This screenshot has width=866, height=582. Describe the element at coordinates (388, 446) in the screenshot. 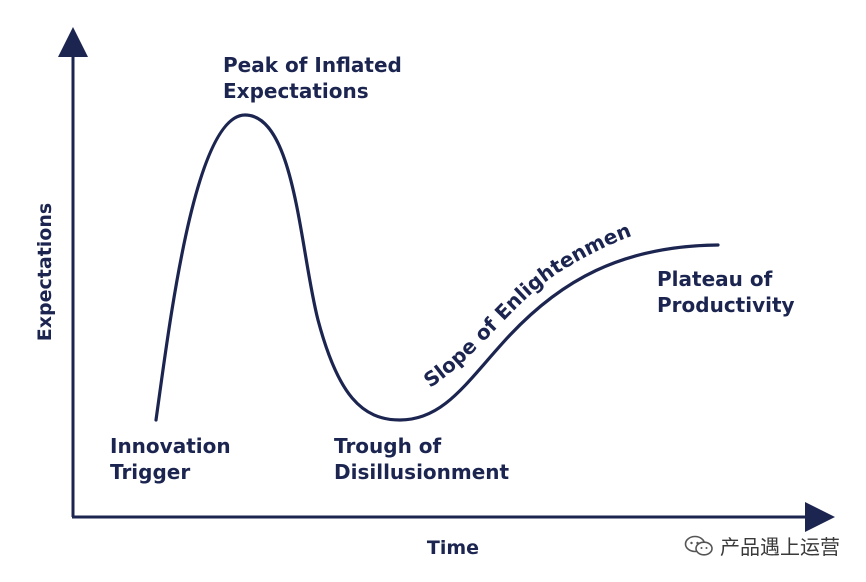

I see `label-trough-line1: Trough of` at that location.